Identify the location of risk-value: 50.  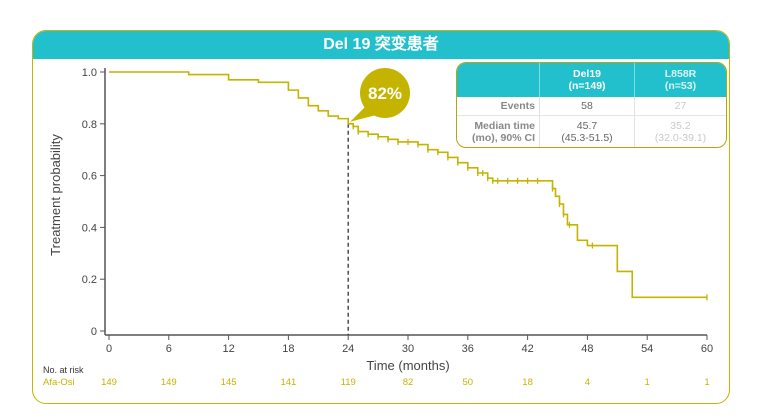
(468, 382).